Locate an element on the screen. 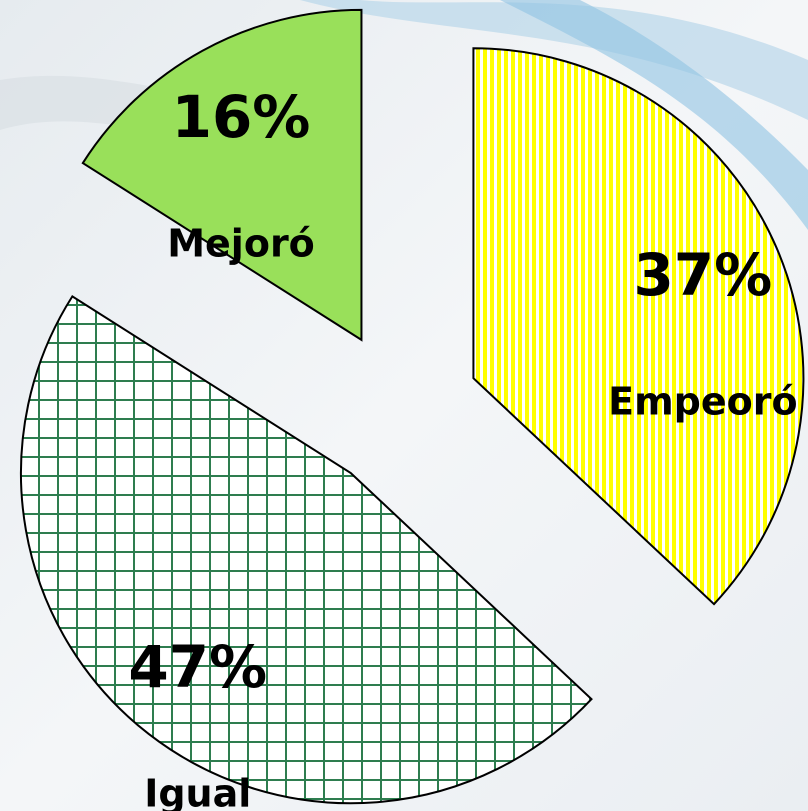 Image resolution: width=808 pixels, height=811 pixels. category-label: Igual is located at coordinates (197, 791).